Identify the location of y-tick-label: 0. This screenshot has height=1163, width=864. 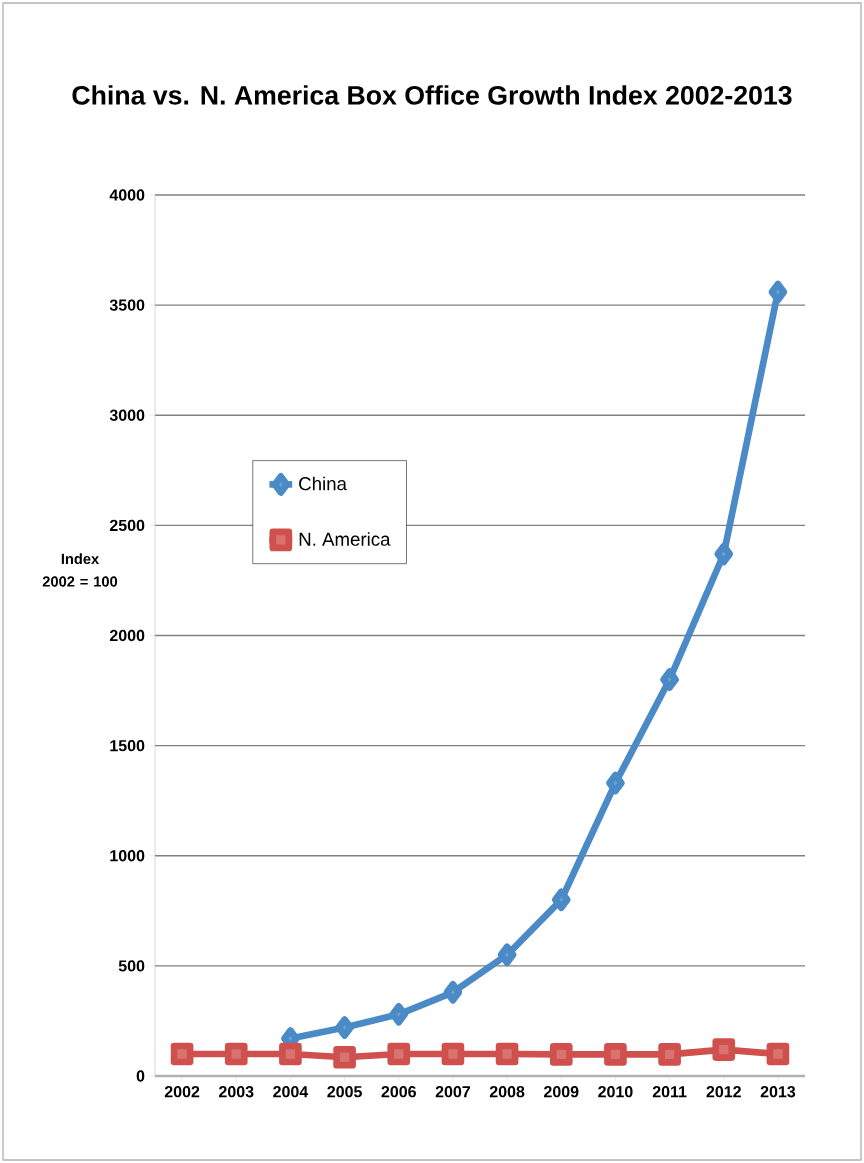
(140, 1076).